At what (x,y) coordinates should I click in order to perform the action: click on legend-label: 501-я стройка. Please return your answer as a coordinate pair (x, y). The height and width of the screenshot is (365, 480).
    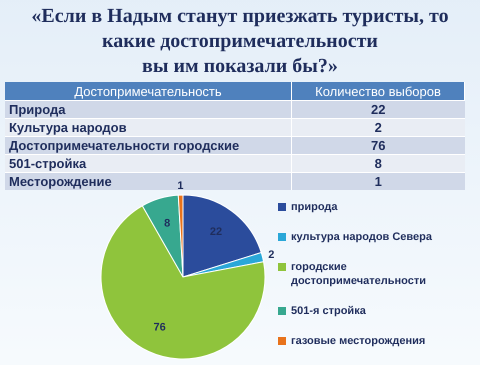
    Looking at the image, I should click on (328, 311).